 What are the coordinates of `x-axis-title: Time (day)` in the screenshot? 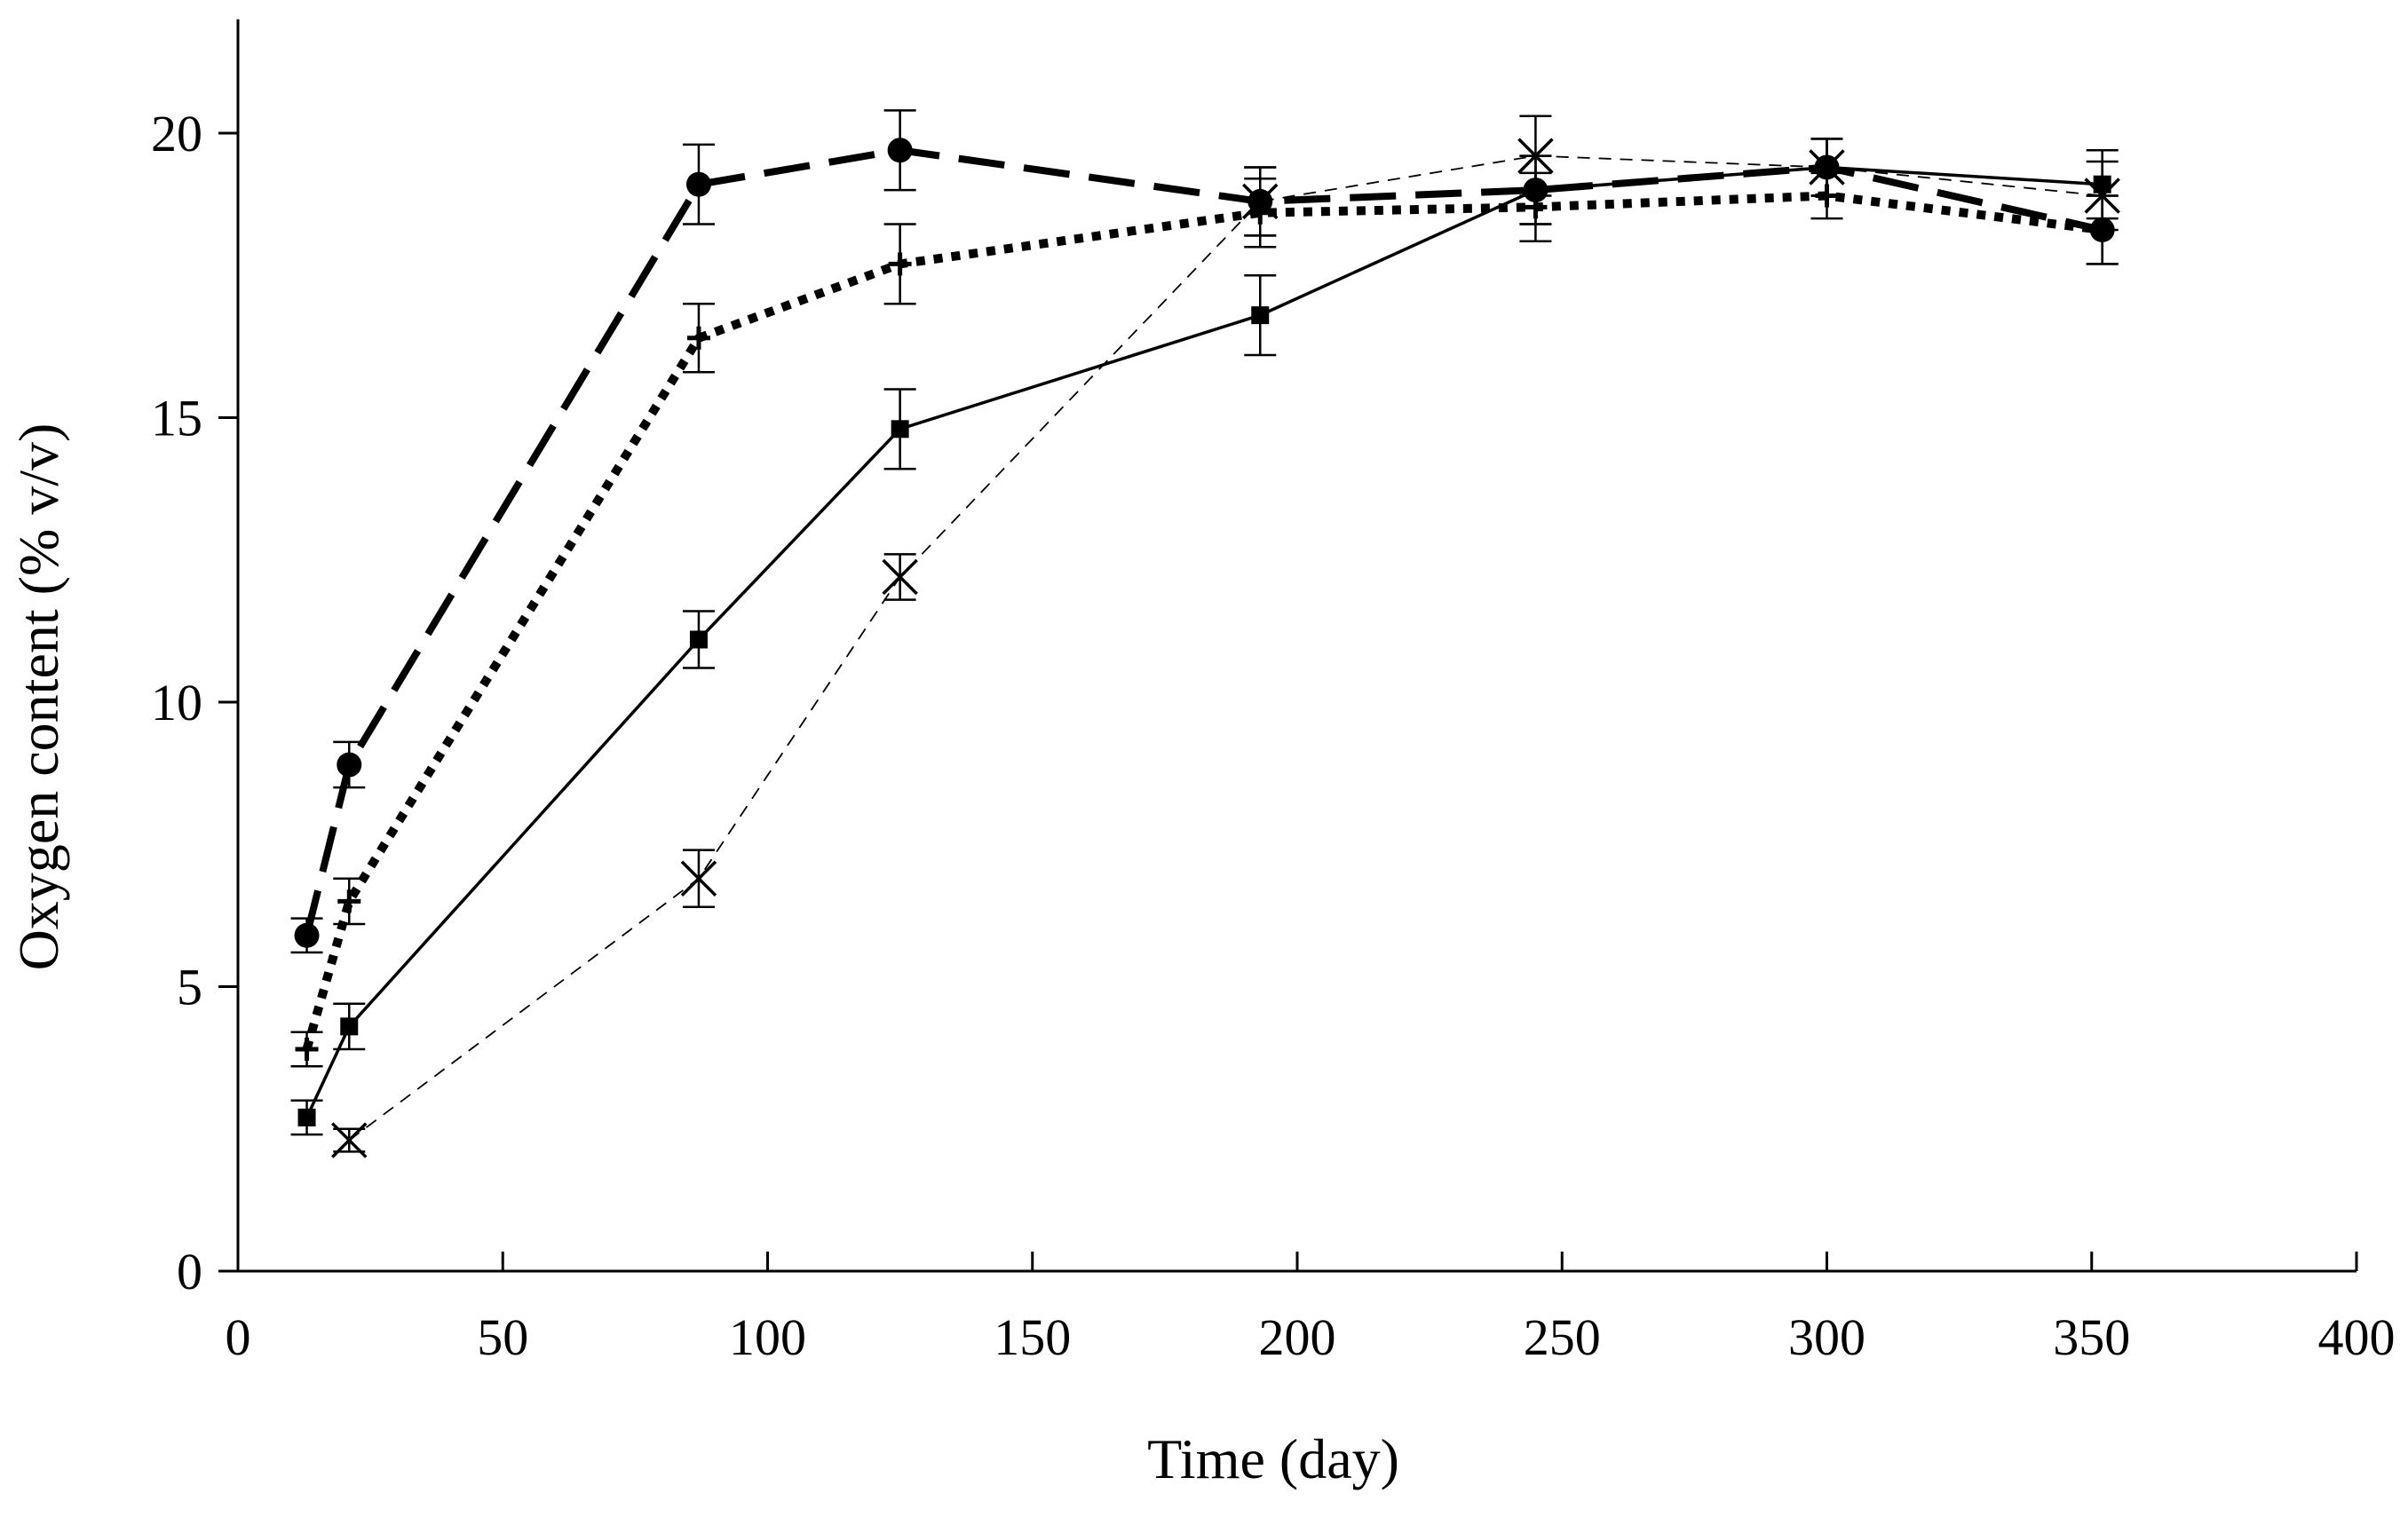 It's located at (1273, 1458).